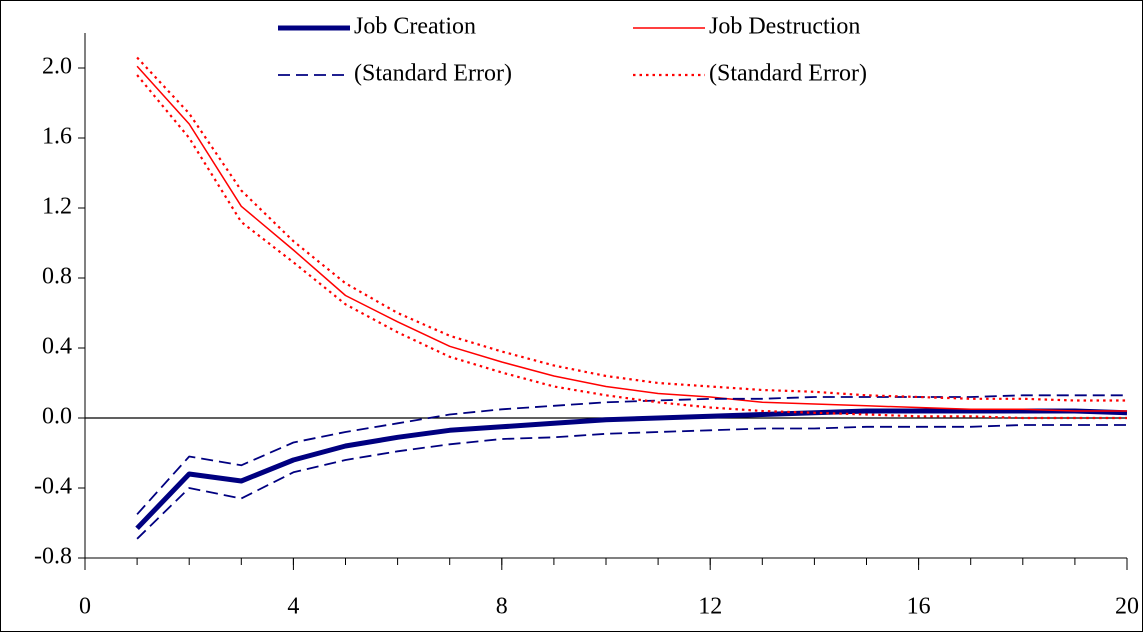  I want to click on legend-label: Job Destruction, so click(784, 27).